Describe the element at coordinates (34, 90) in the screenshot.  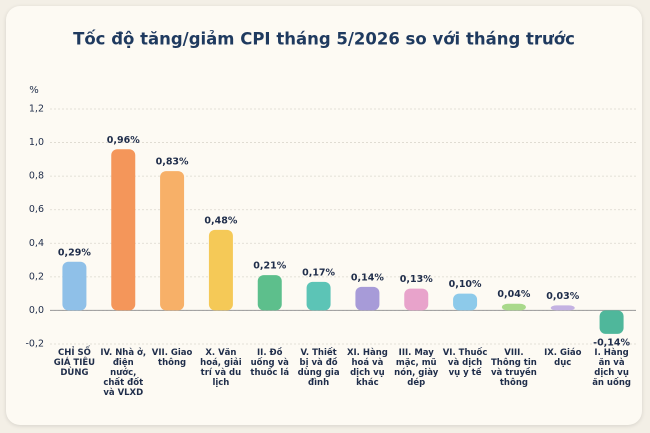
I see `y-axis-label: %` at that location.